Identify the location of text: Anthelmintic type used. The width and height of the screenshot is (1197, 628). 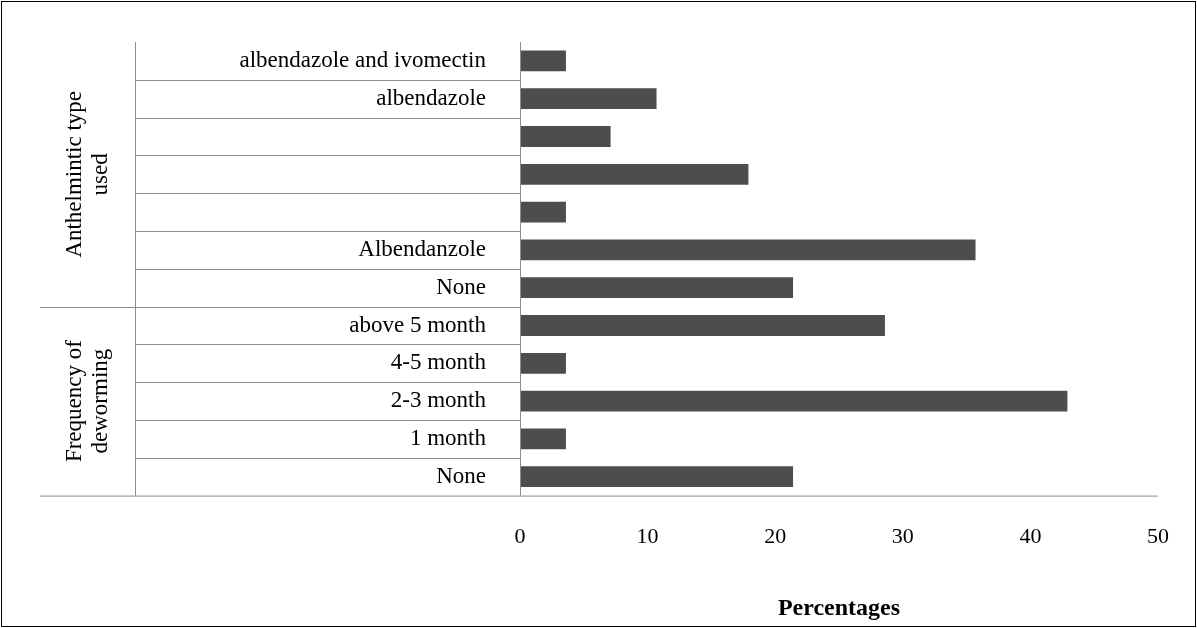
(86, 174).